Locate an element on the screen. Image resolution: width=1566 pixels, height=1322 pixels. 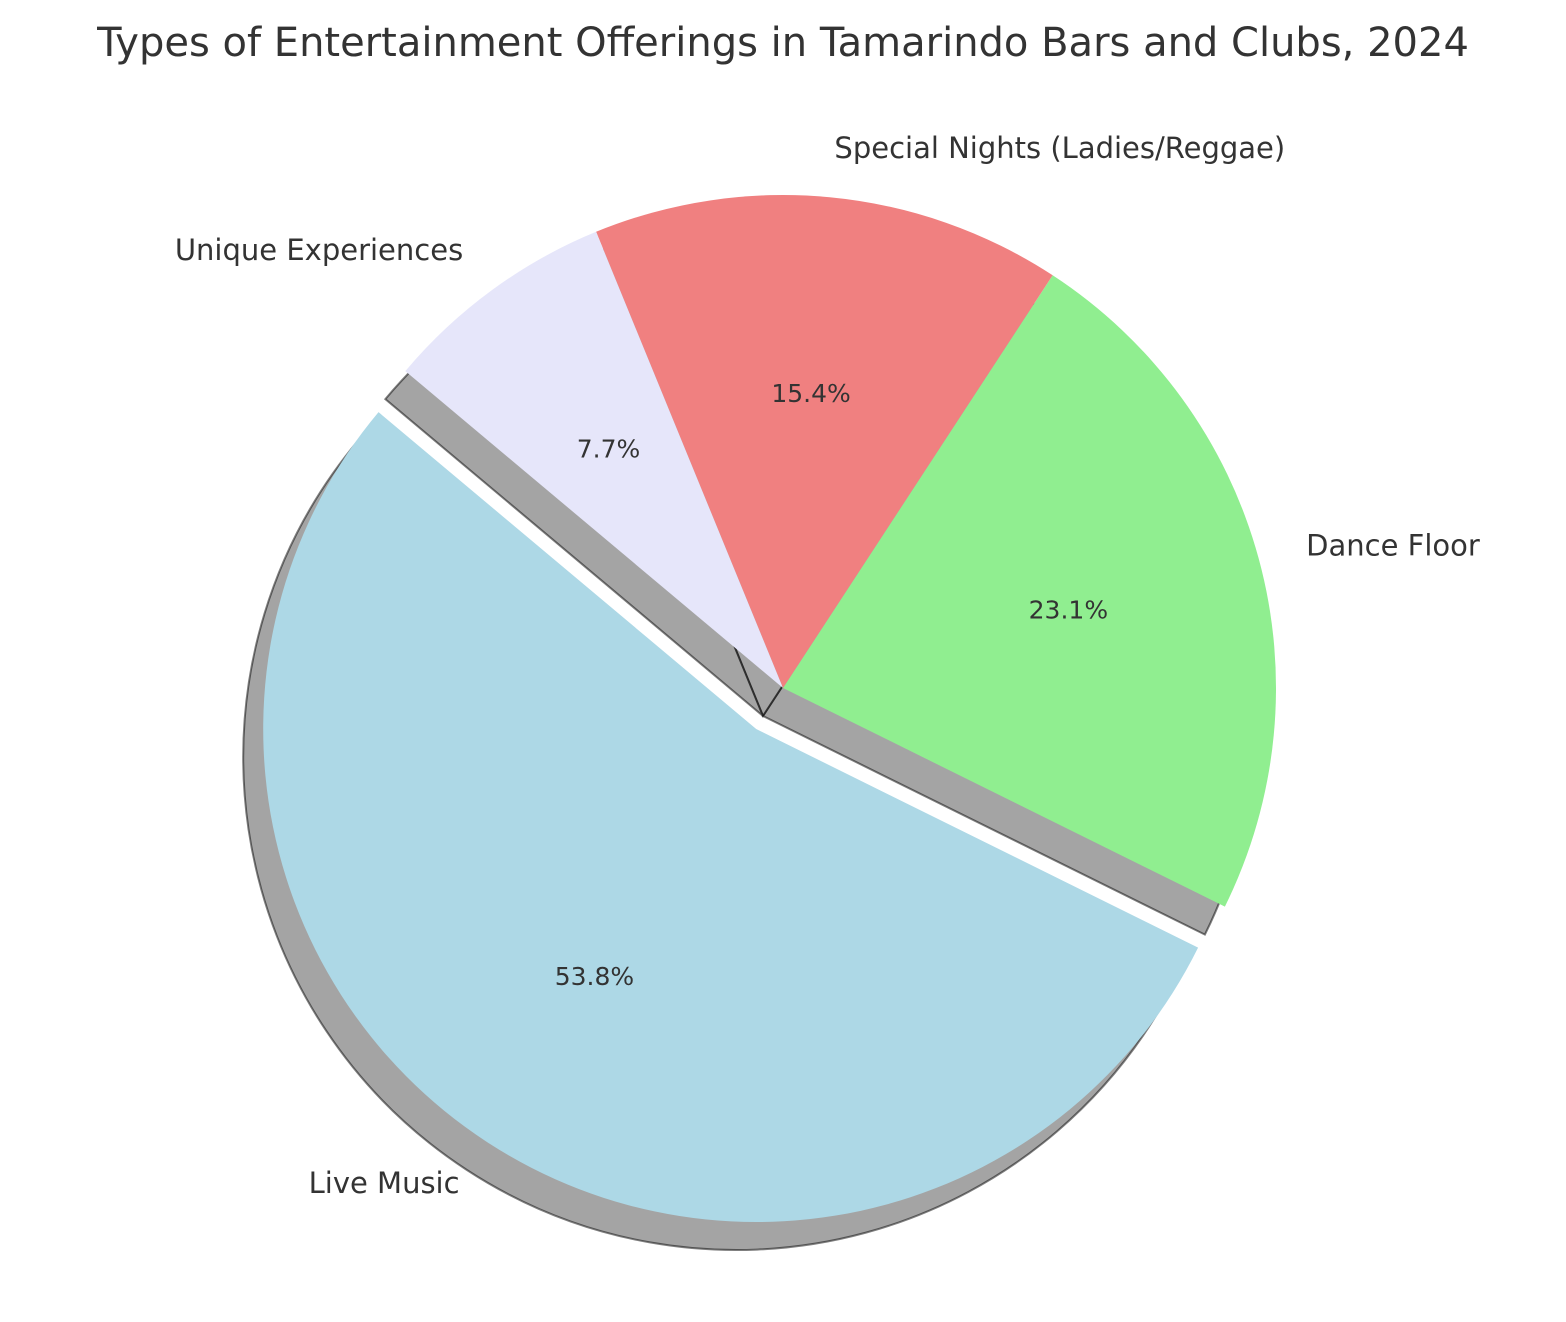
slice-unique-experiences is located at coordinates (594, 459).